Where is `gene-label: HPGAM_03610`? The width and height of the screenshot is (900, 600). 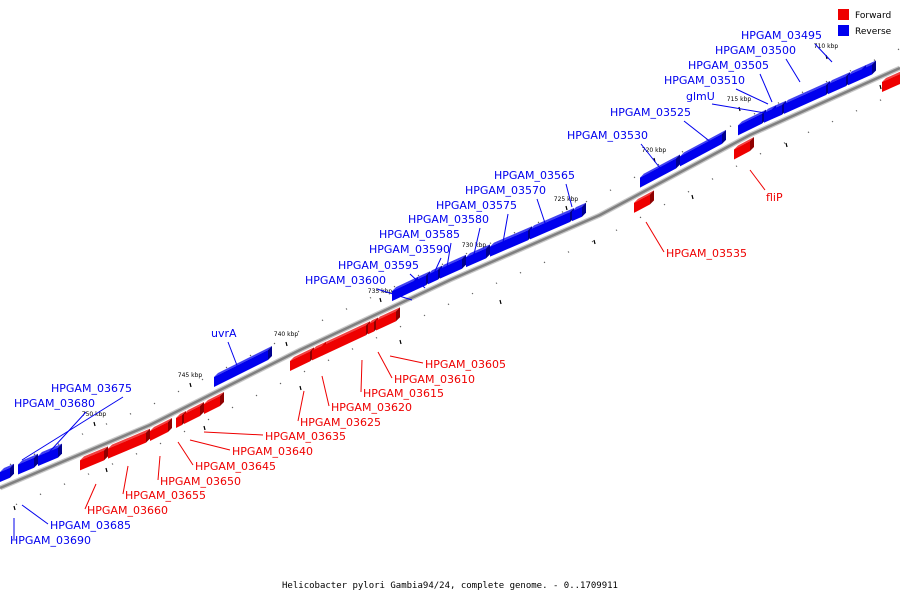 gene-label: HPGAM_03610 is located at coordinates (434, 379).